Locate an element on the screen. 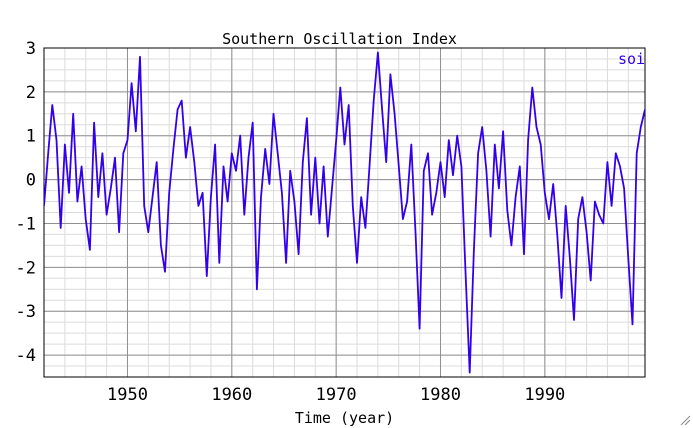  y-tick-label: -2 is located at coordinates (26, 268).